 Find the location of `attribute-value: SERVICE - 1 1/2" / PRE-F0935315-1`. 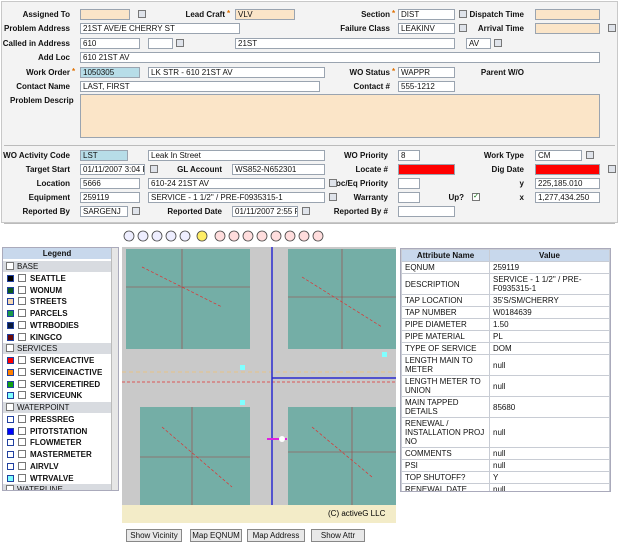

attribute-value: SERVICE - 1 1/2" / PRE-F0935315-1 is located at coordinates (549, 284).